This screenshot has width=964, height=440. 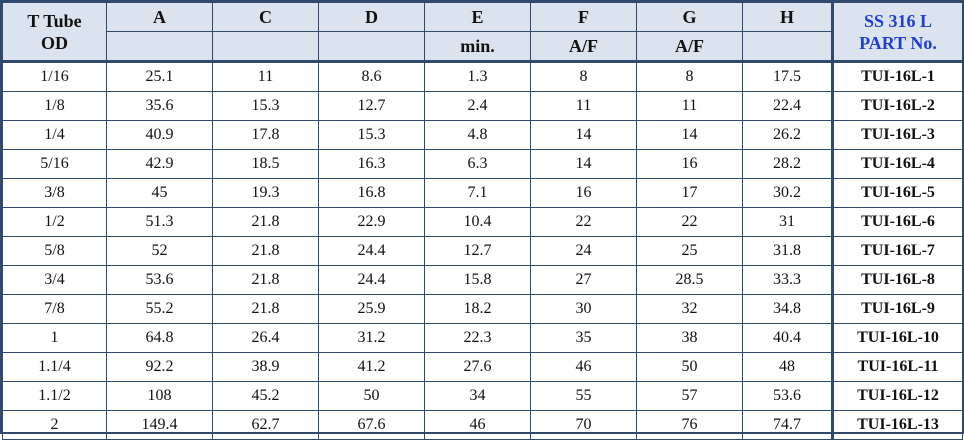 I want to click on cell-d: 41.2, so click(x=371, y=367).